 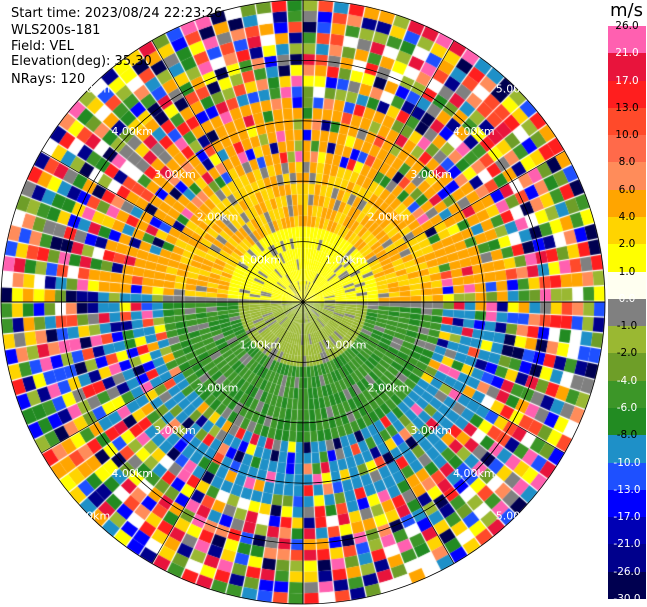 What do you see at coordinates (56, 30) in the screenshot?
I see `instrument-name: WLS200s-181` at bounding box center [56, 30].